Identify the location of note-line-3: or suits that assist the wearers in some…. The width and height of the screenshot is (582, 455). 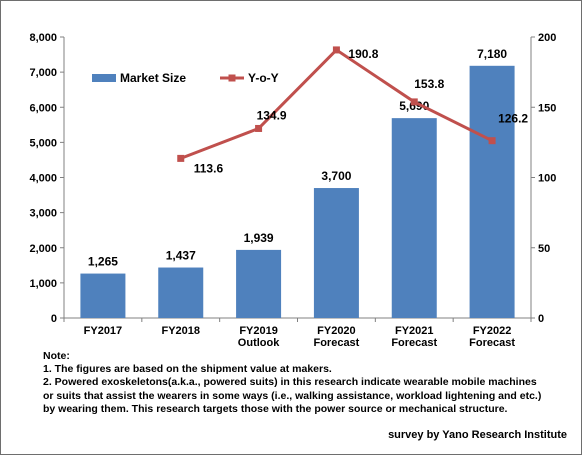
(292, 395).